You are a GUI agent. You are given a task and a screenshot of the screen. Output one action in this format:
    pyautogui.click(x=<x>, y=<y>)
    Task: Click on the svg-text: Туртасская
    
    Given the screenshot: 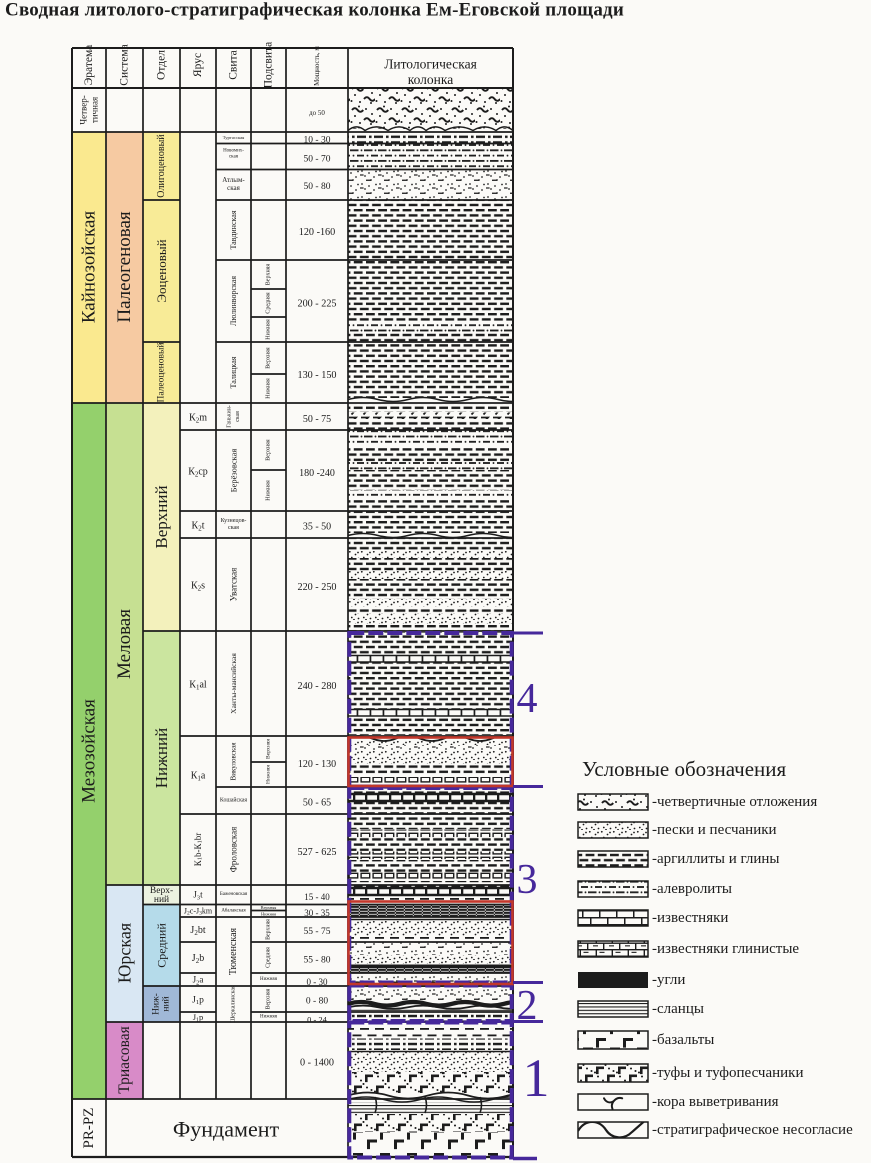 What is the action you would take?
    pyautogui.click(x=234, y=137)
    